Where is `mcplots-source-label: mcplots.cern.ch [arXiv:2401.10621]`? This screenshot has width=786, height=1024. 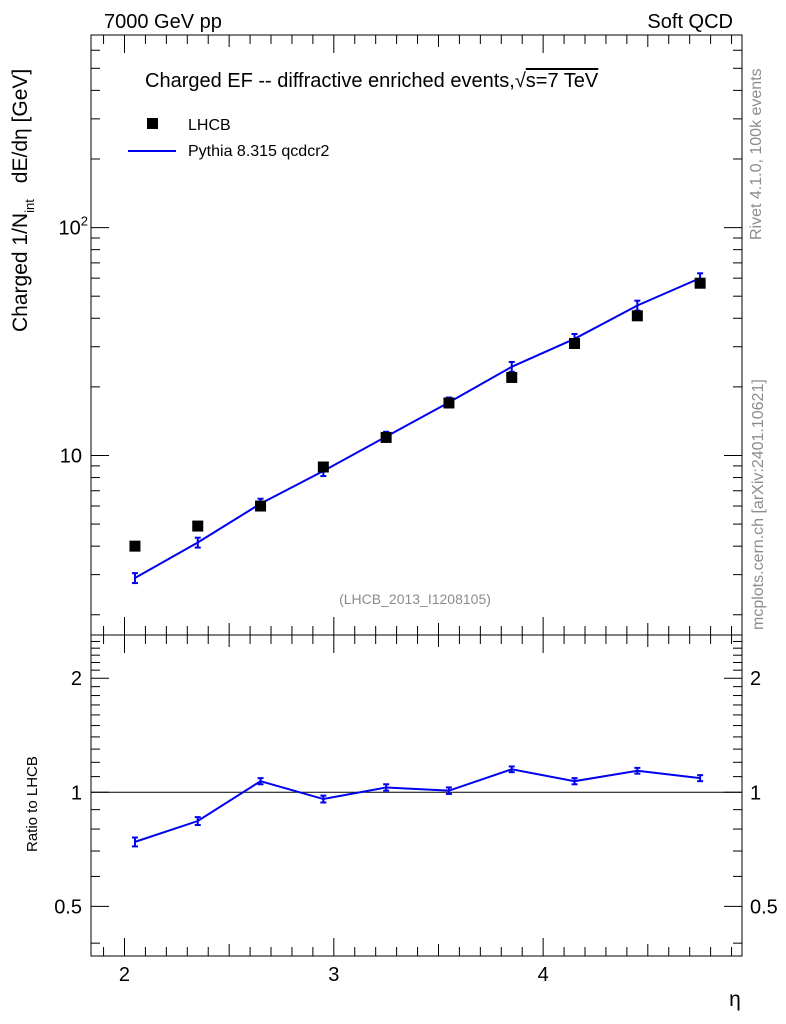
mcplots-source-label: mcplots.cern.ch [arXiv:2401.10621] is located at coordinates (758, 504).